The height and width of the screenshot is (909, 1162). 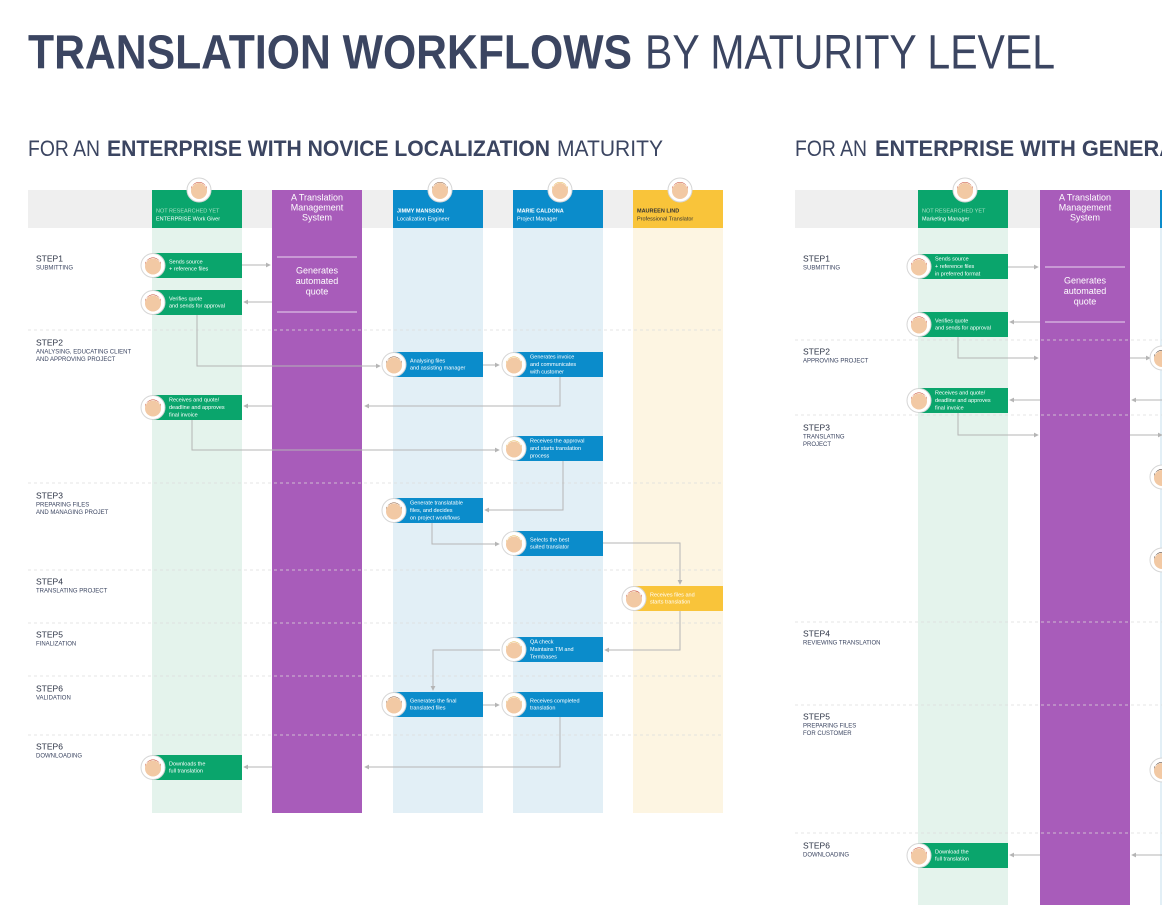 I want to click on tms-name: Management, so click(x=317, y=207).